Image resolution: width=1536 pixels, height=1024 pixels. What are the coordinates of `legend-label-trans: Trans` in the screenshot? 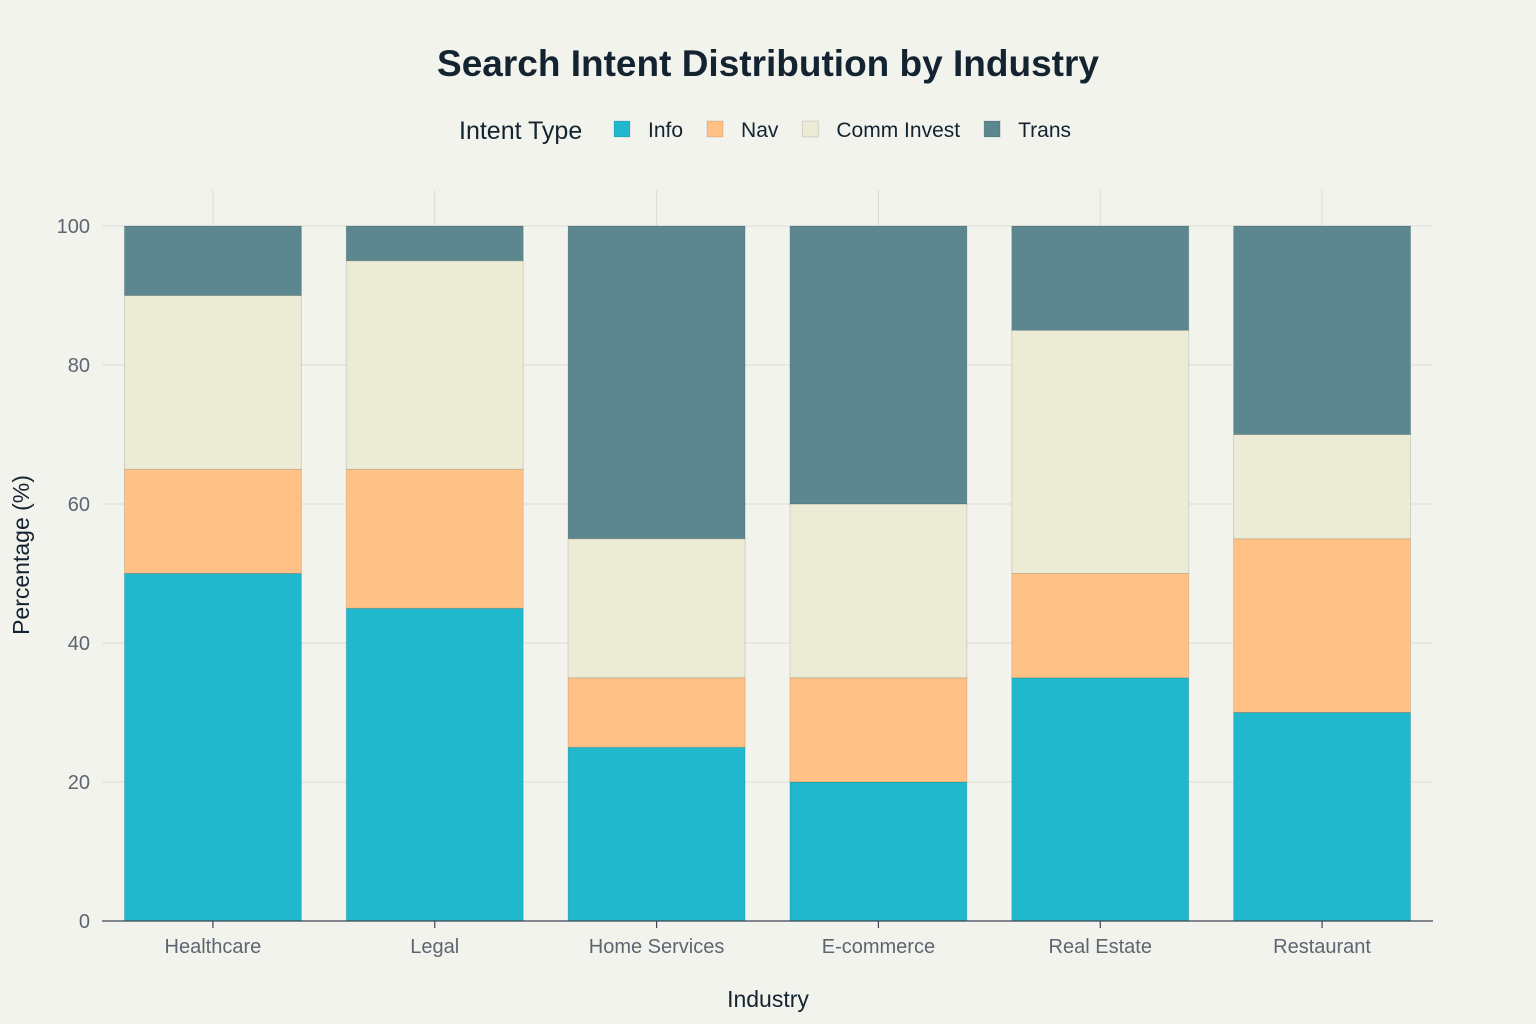 It's located at (1044, 130).